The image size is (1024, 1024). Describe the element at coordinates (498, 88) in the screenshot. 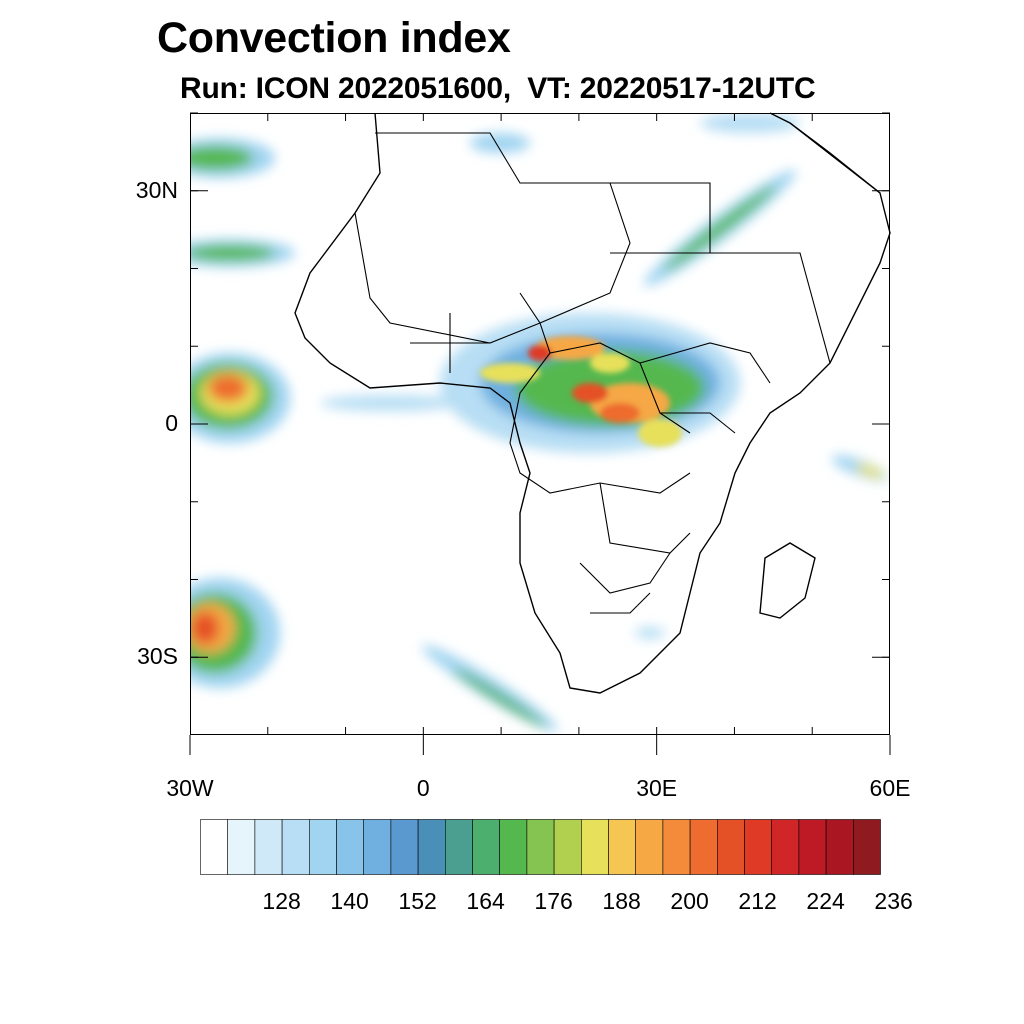

I see `chart-subtitle: Run: ICON 2022051600, VT: 20220517-12UTC` at that location.